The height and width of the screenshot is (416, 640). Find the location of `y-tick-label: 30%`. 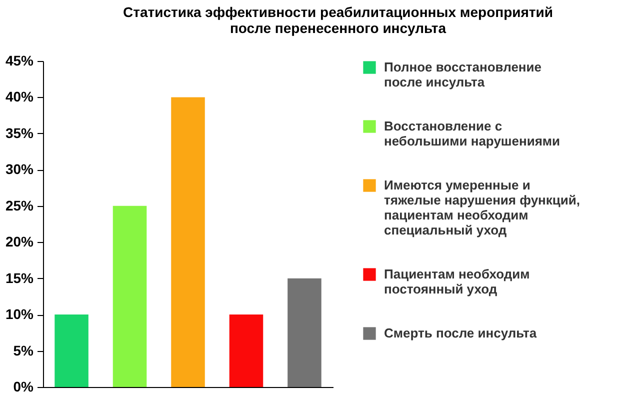

y-tick-label: 30% is located at coordinates (19, 169).